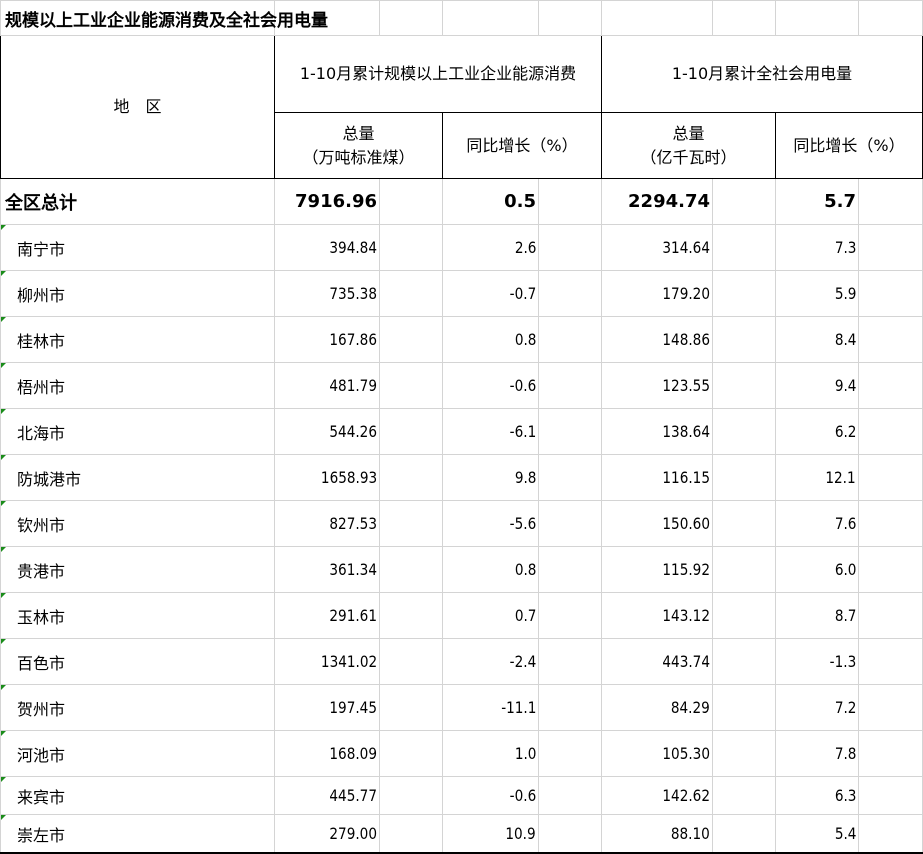 Image resolution: width=923 pixels, height=854 pixels. What do you see at coordinates (490, 247) in the screenshot?
I see `energy-growth-cell: 2.6` at bounding box center [490, 247].